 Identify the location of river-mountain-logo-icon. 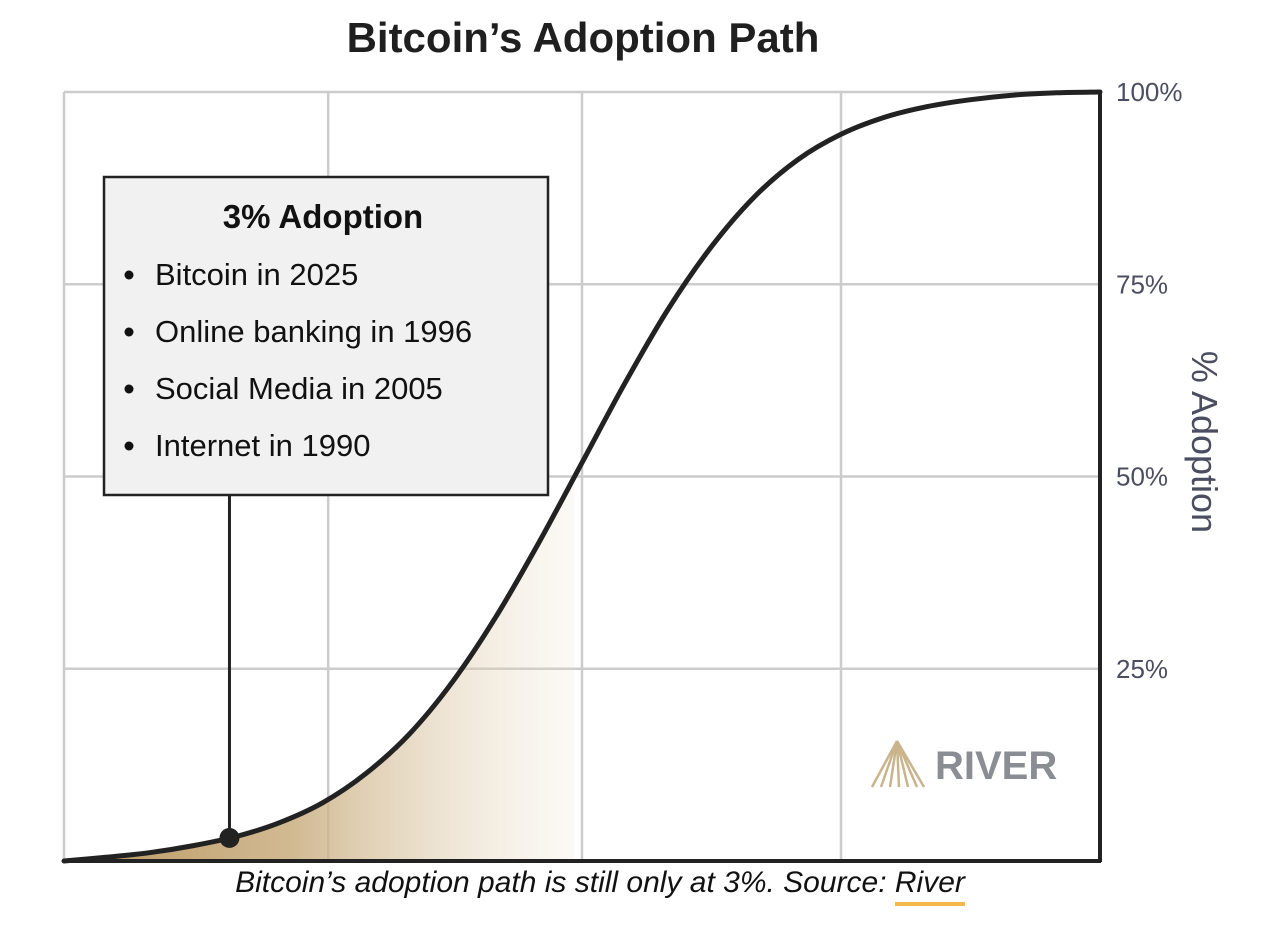
(898, 764).